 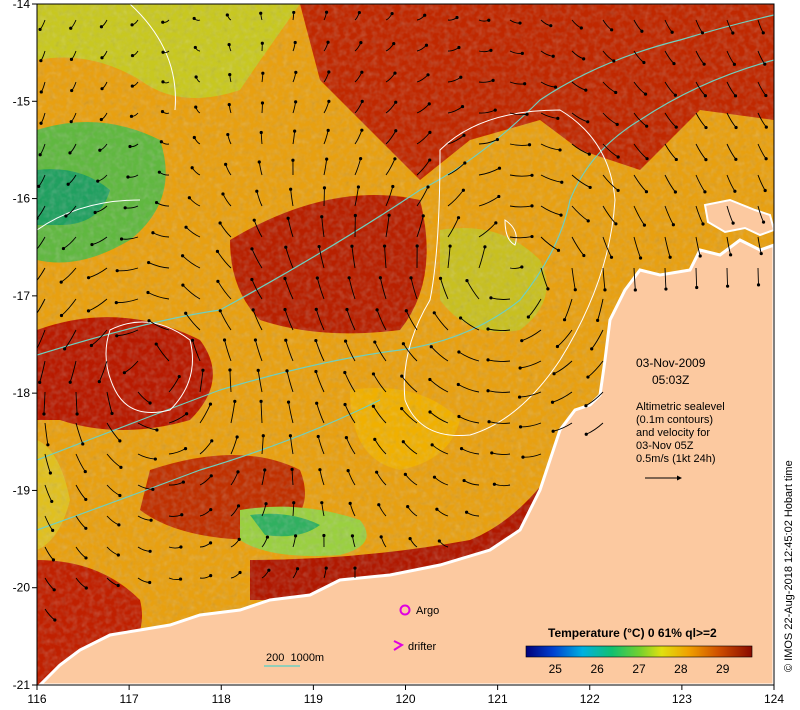 What do you see at coordinates (673, 433) in the screenshot?
I see `annotation-line: and velocity for` at bounding box center [673, 433].